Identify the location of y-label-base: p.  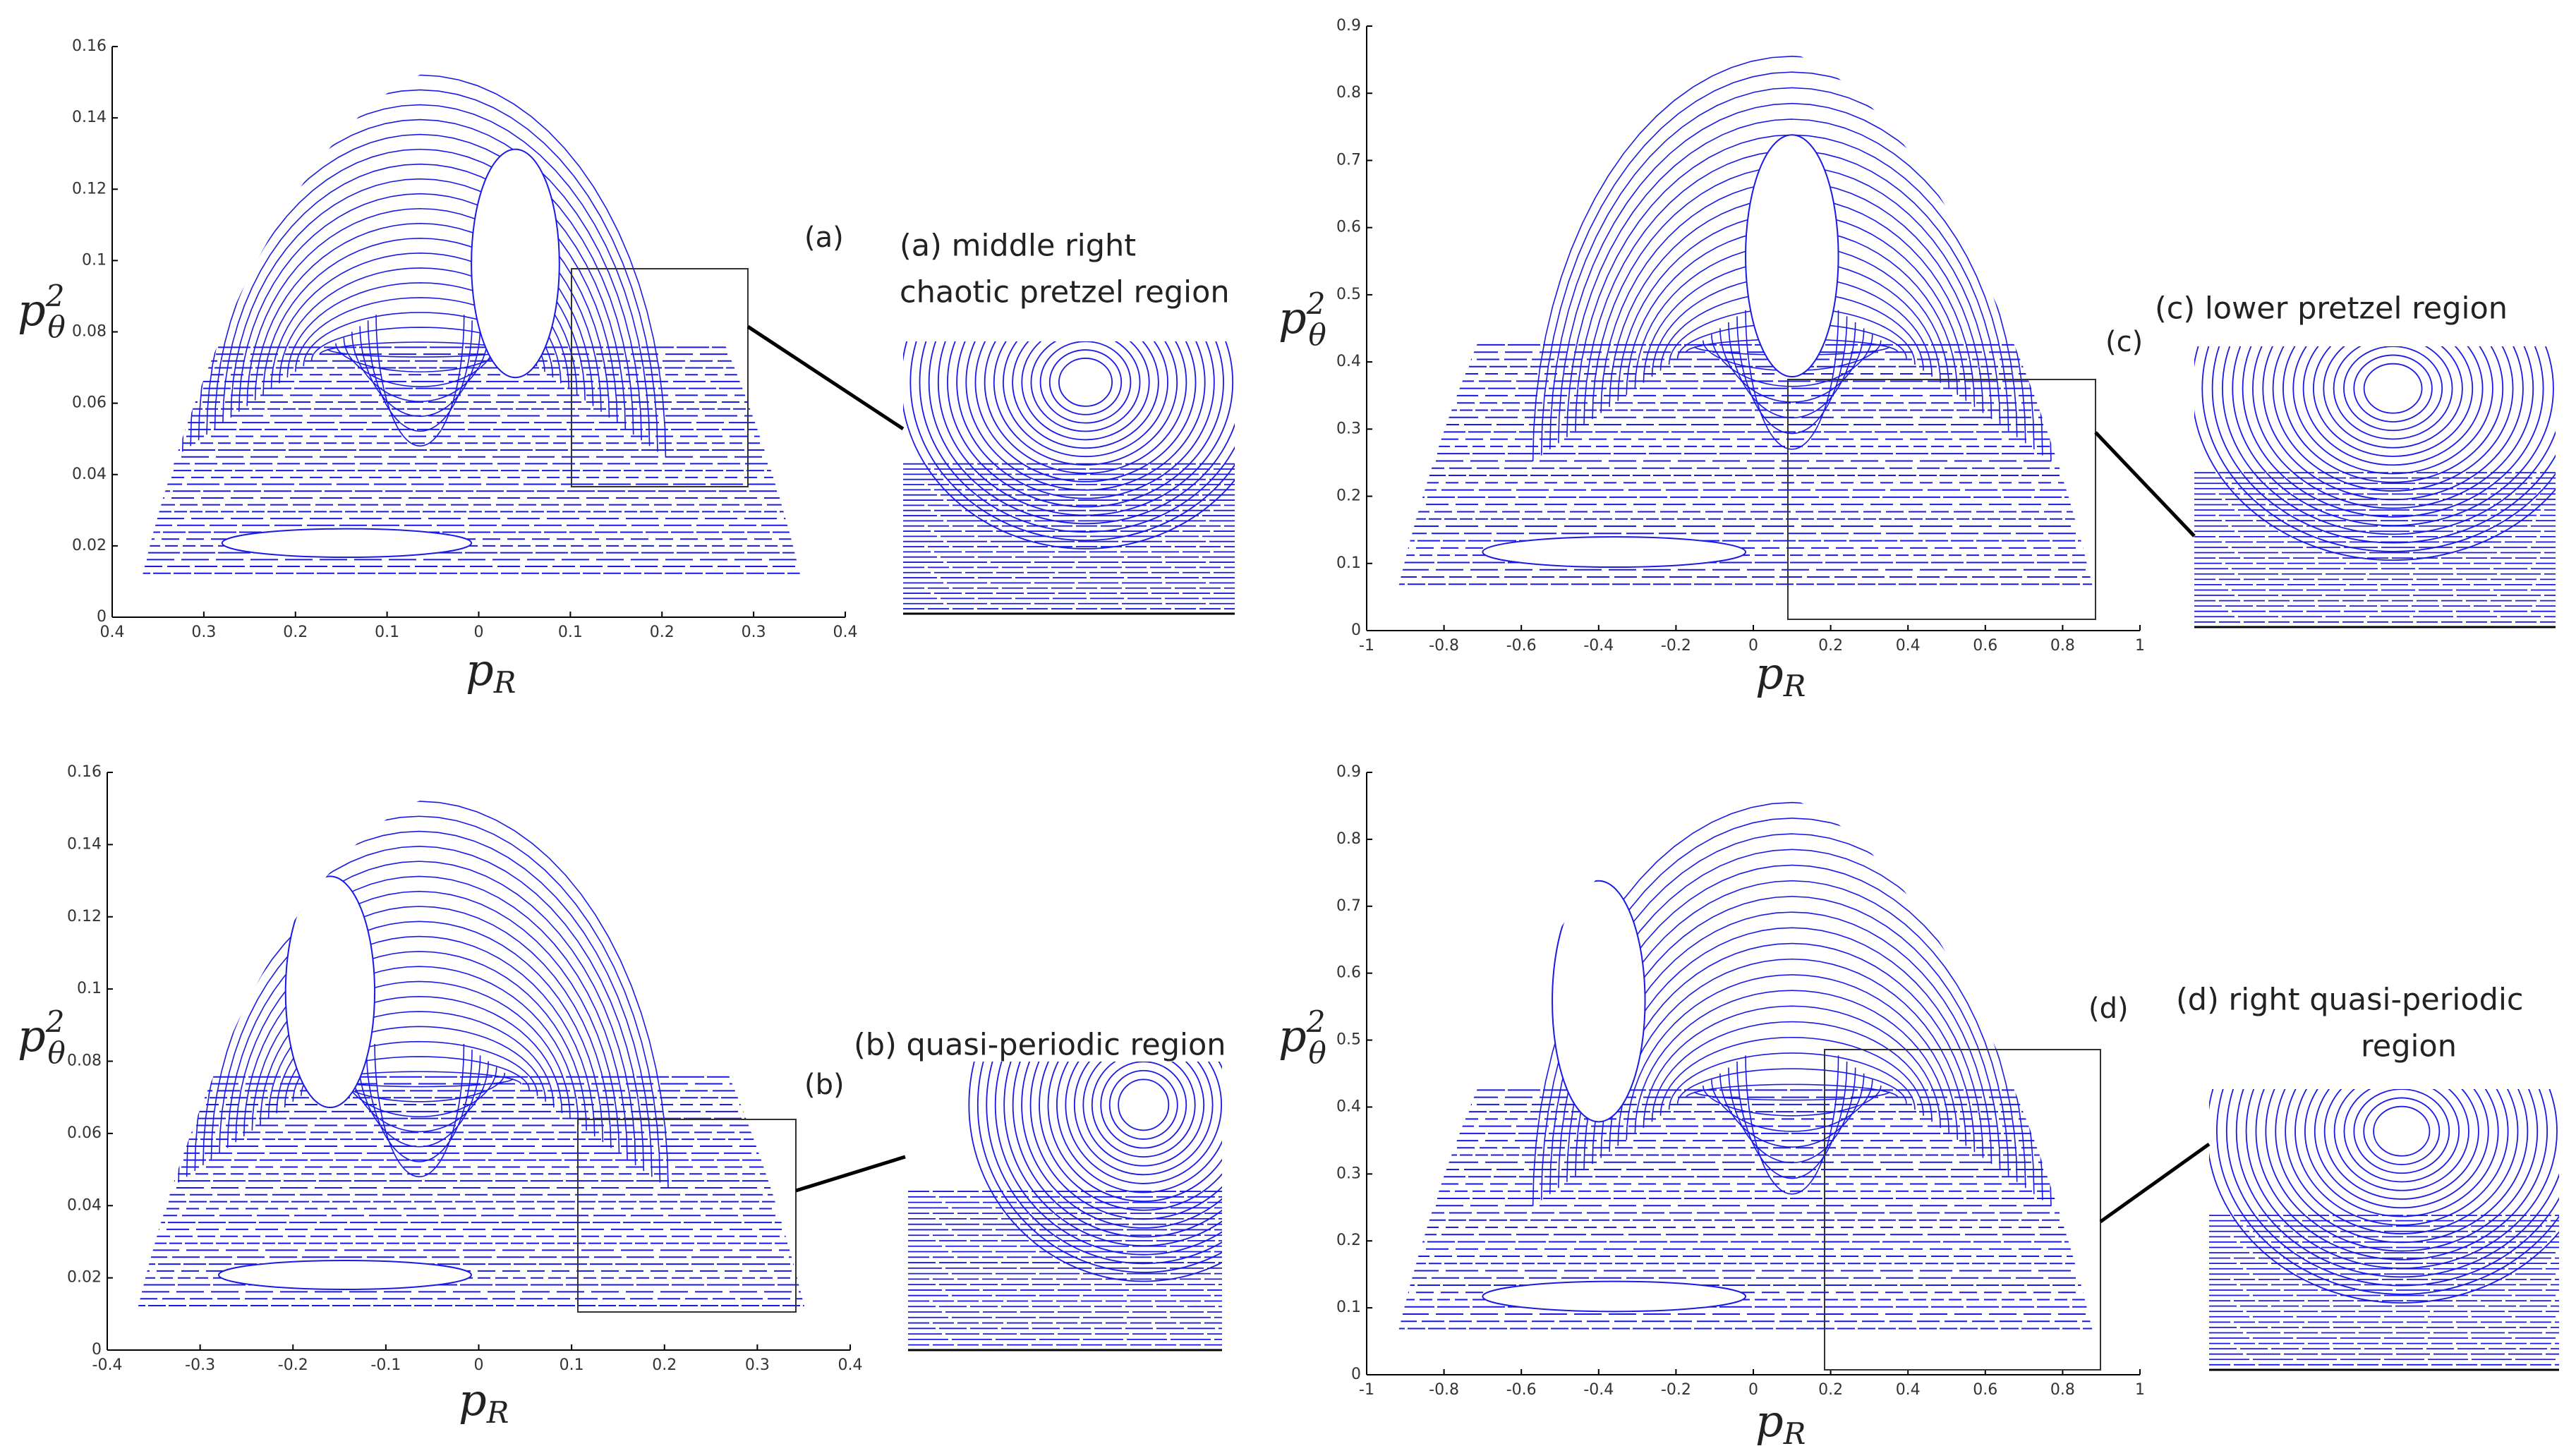
(32, 310).